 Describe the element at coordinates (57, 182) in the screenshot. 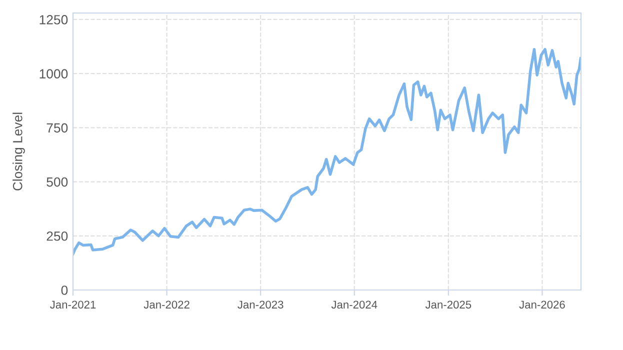

I see `y-tick-label: 500` at that location.